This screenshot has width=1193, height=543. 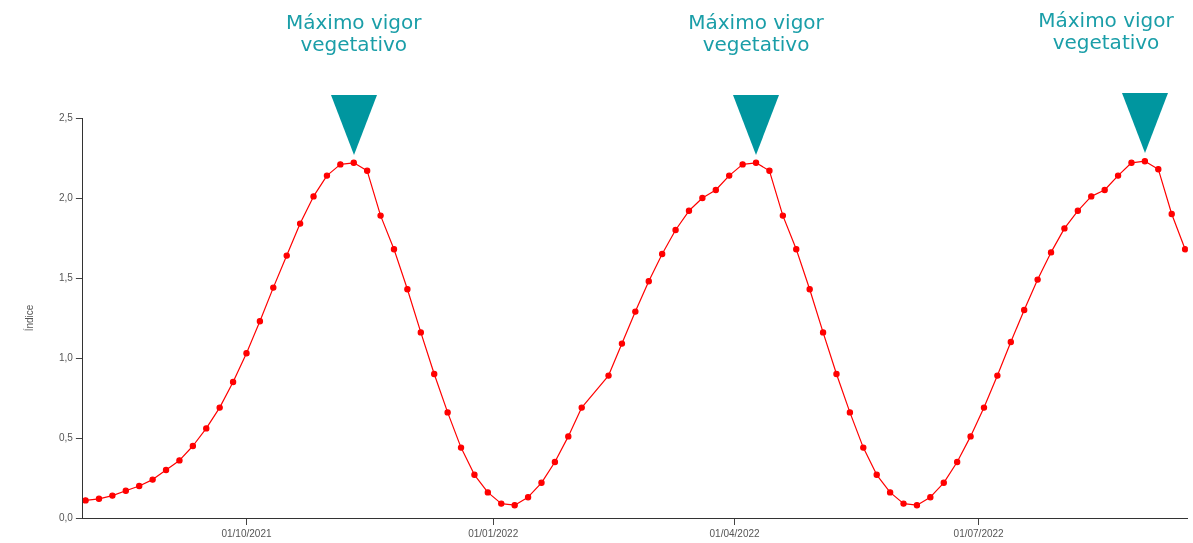 What do you see at coordinates (28, 318) in the screenshot?
I see `y-axis-title: Índice` at bounding box center [28, 318].